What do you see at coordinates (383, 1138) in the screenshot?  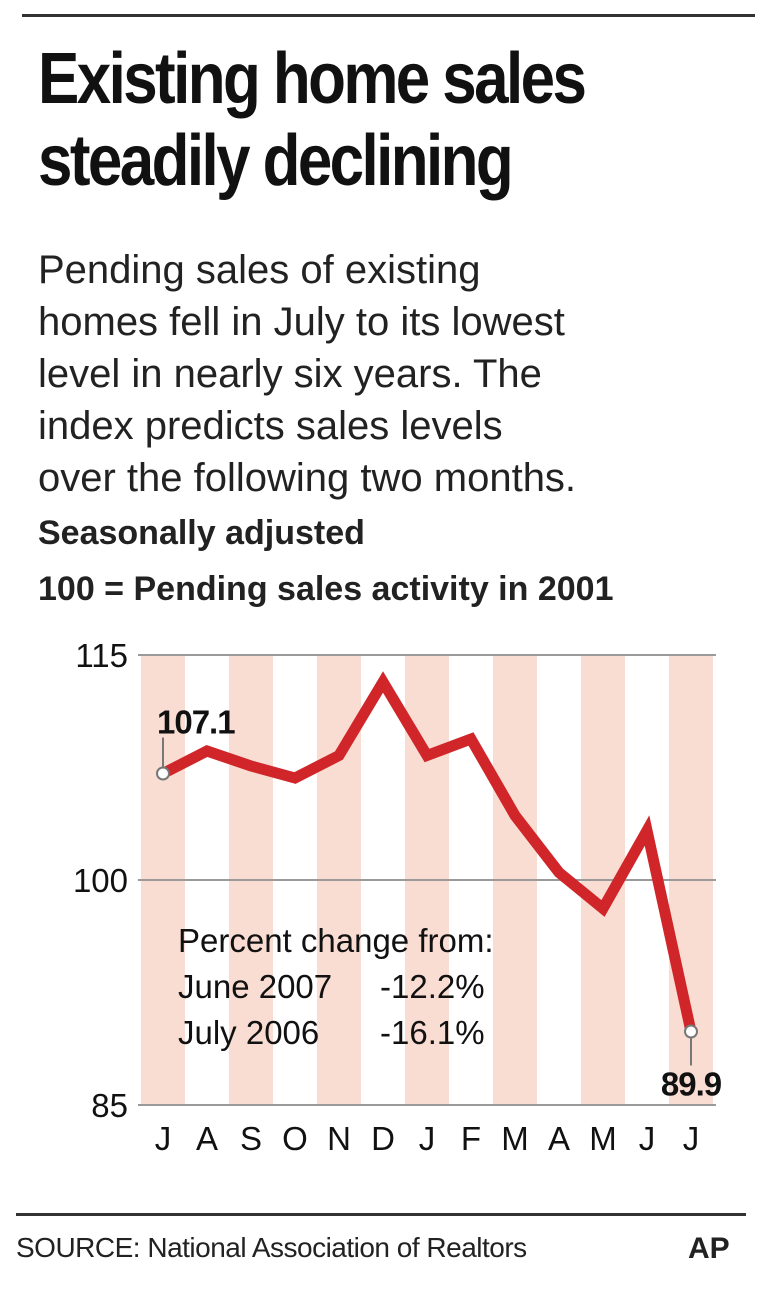 I see `x-tick-label: D` at bounding box center [383, 1138].